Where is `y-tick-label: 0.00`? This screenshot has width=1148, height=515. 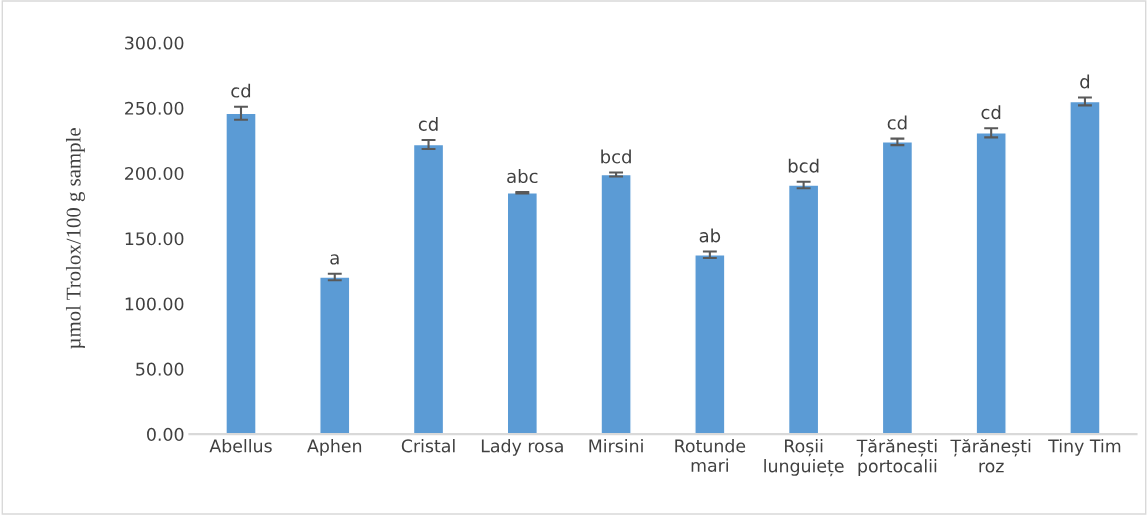 y-tick-label: 0.00 is located at coordinates (165, 434).